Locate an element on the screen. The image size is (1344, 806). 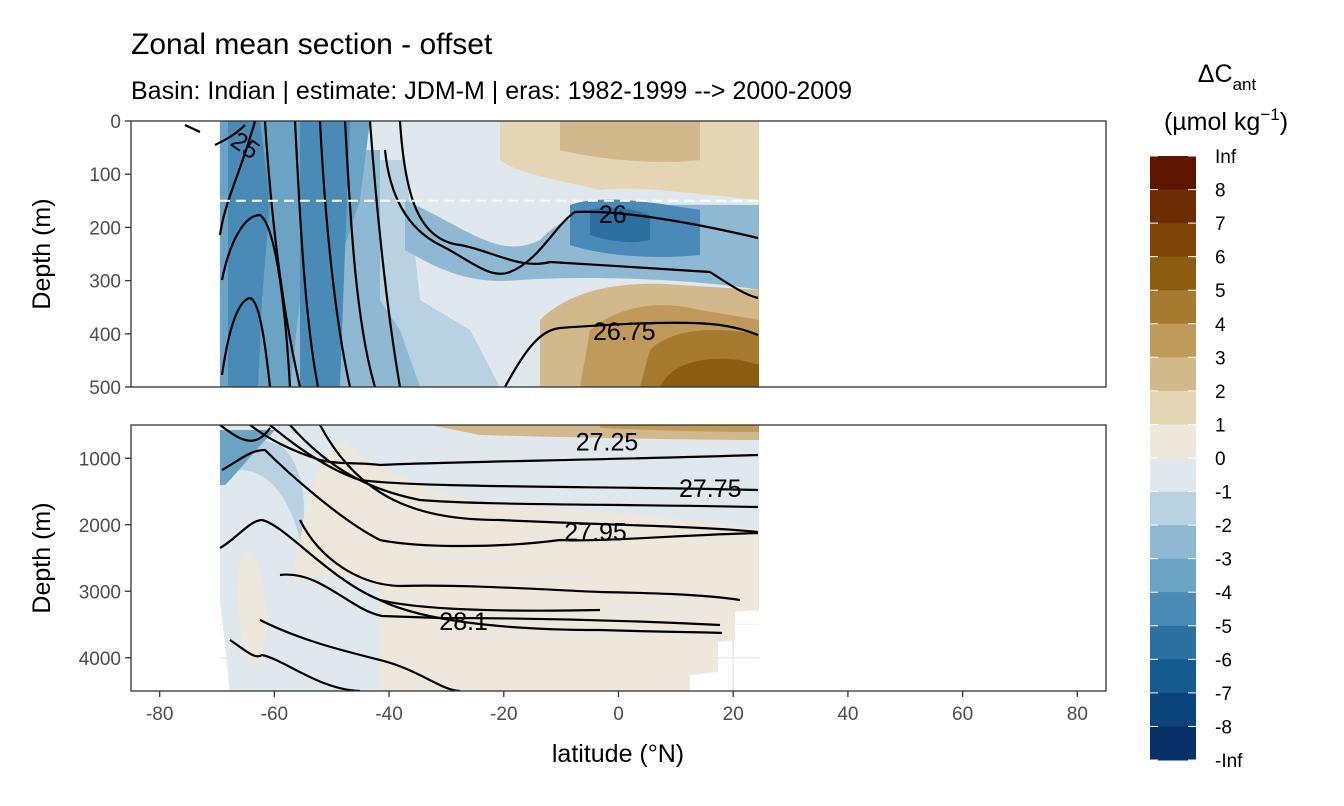
lower-field-nodata-north is located at coordinates (932, 558).